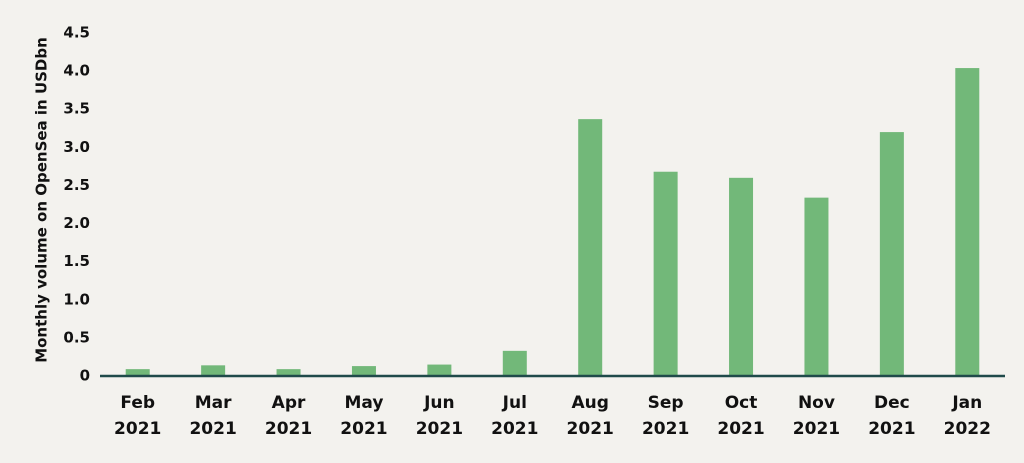 This screenshot has width=1024, height=463. Describe the element at coordinates (665, 416) in the screenshot. I see `x-tick-label: Sep 2021` at that location.